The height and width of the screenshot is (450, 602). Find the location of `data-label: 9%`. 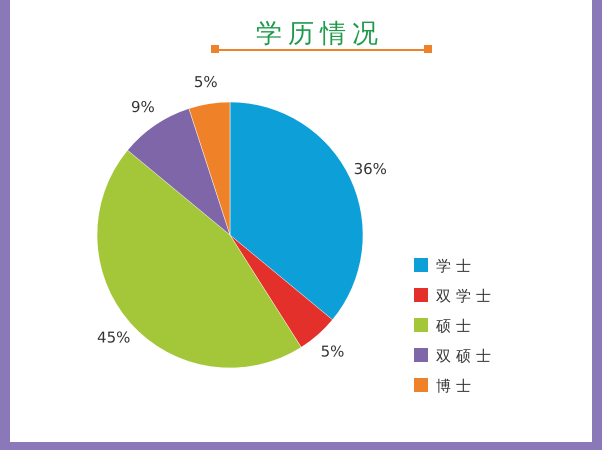

data-label: 9% is located at coordinates (142, 107).